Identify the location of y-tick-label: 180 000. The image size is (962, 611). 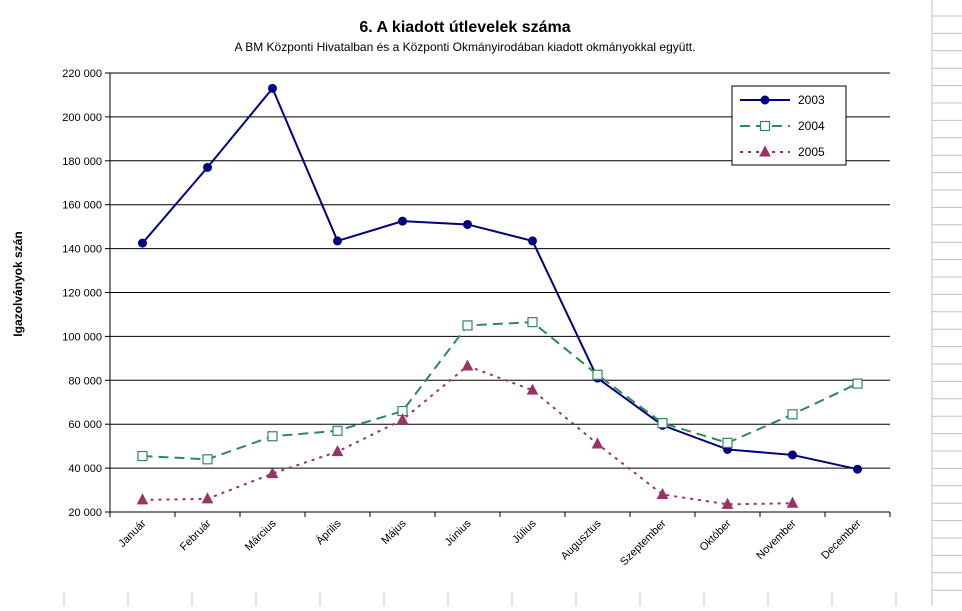
(82, 162).